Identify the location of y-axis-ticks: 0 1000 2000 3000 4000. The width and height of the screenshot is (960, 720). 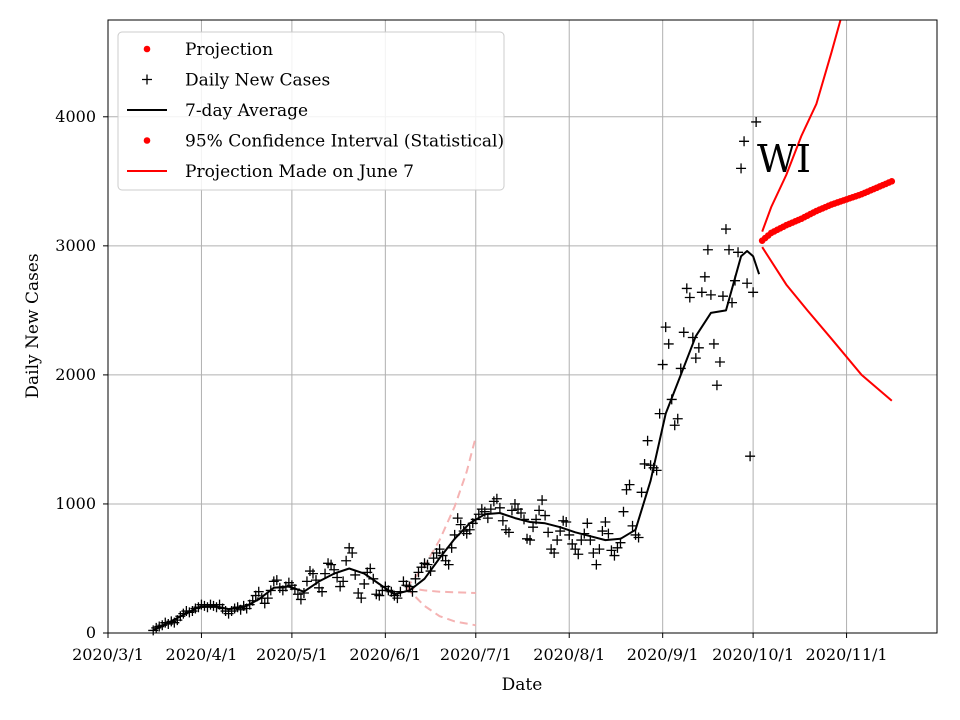
(81, 374).